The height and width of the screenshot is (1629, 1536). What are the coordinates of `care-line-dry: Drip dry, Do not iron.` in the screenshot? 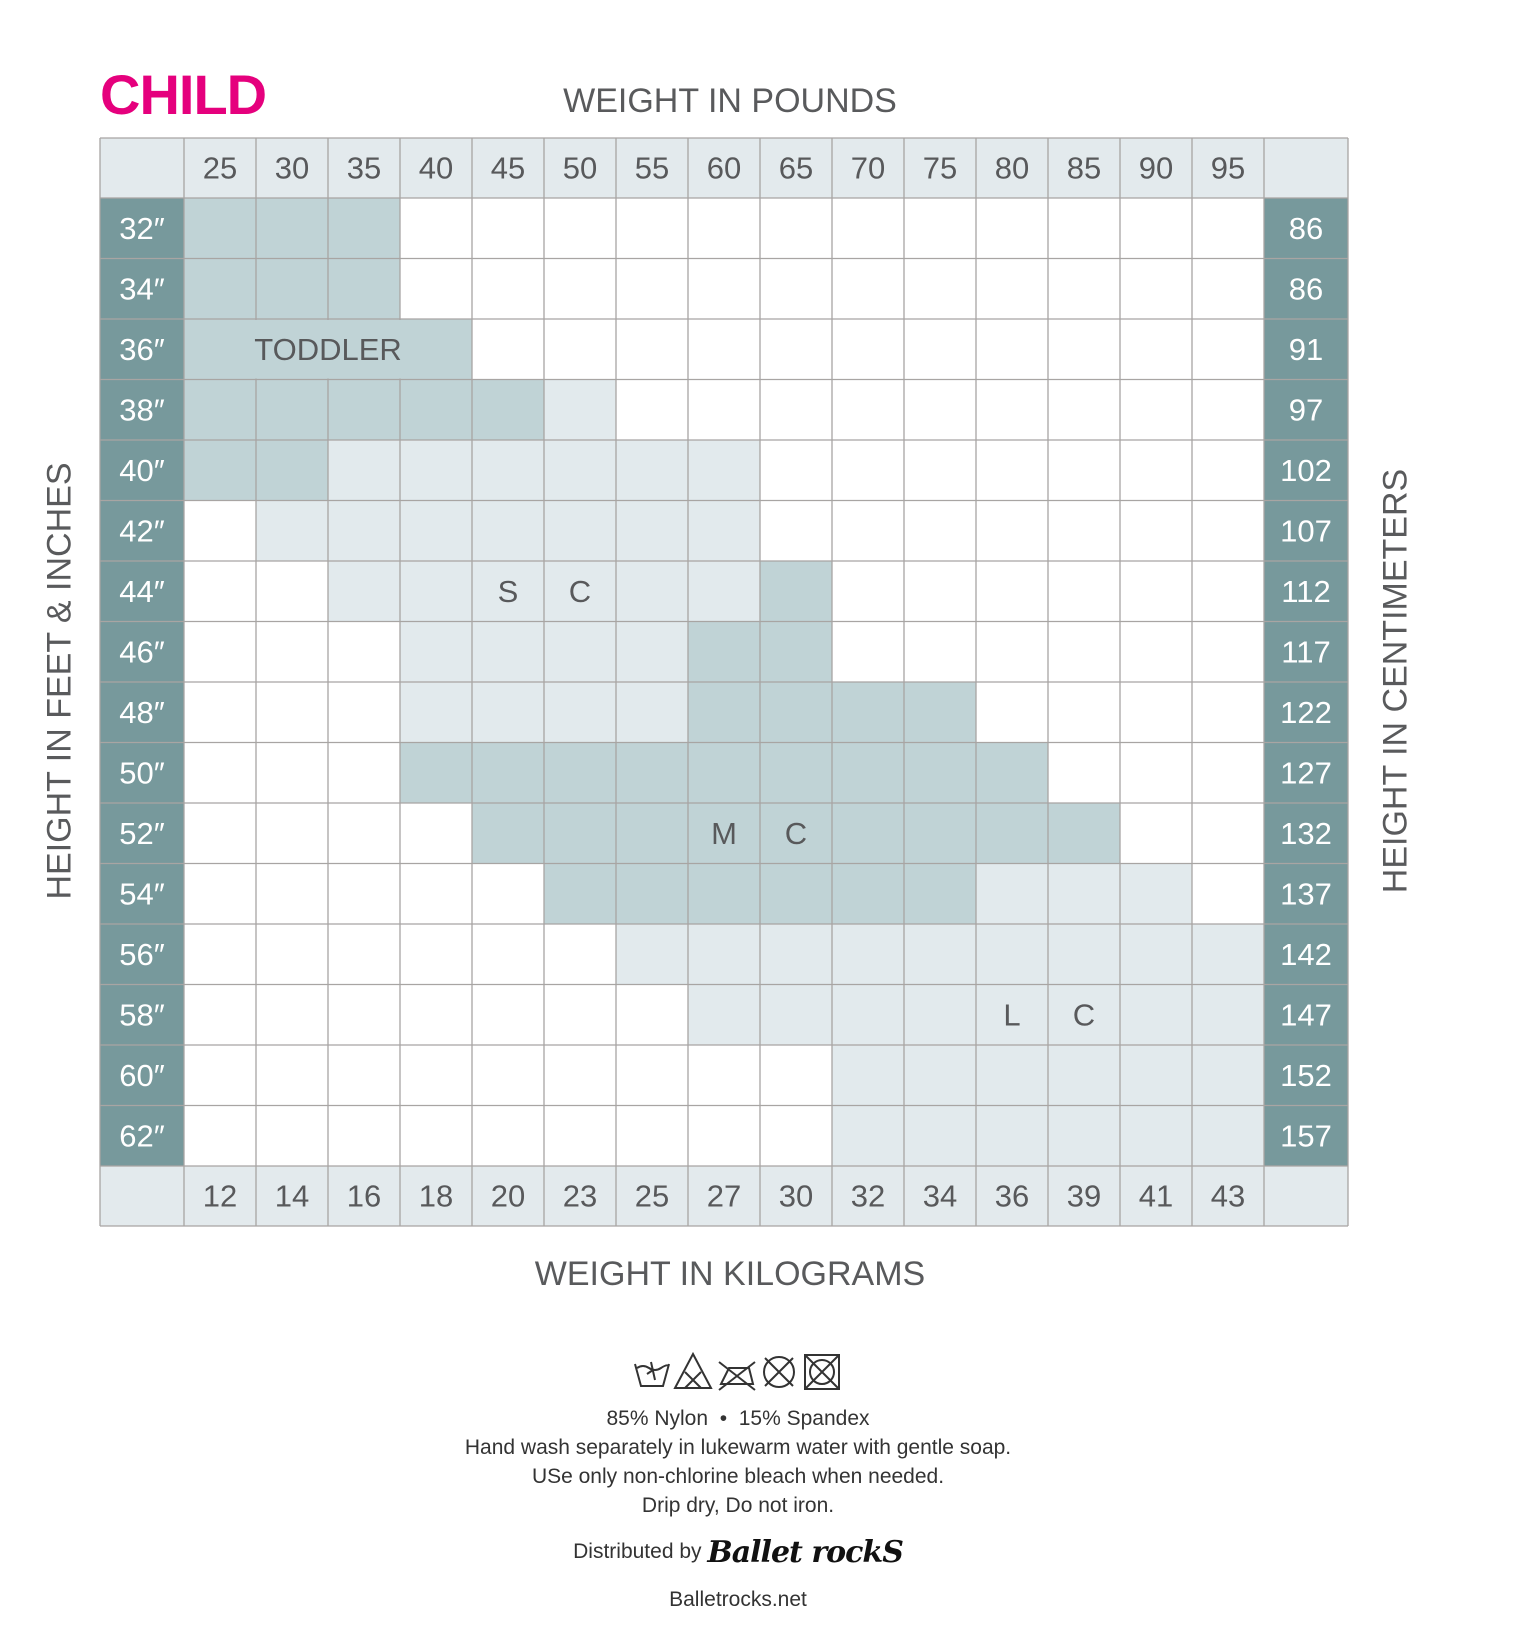 It's located at (738, 1505).